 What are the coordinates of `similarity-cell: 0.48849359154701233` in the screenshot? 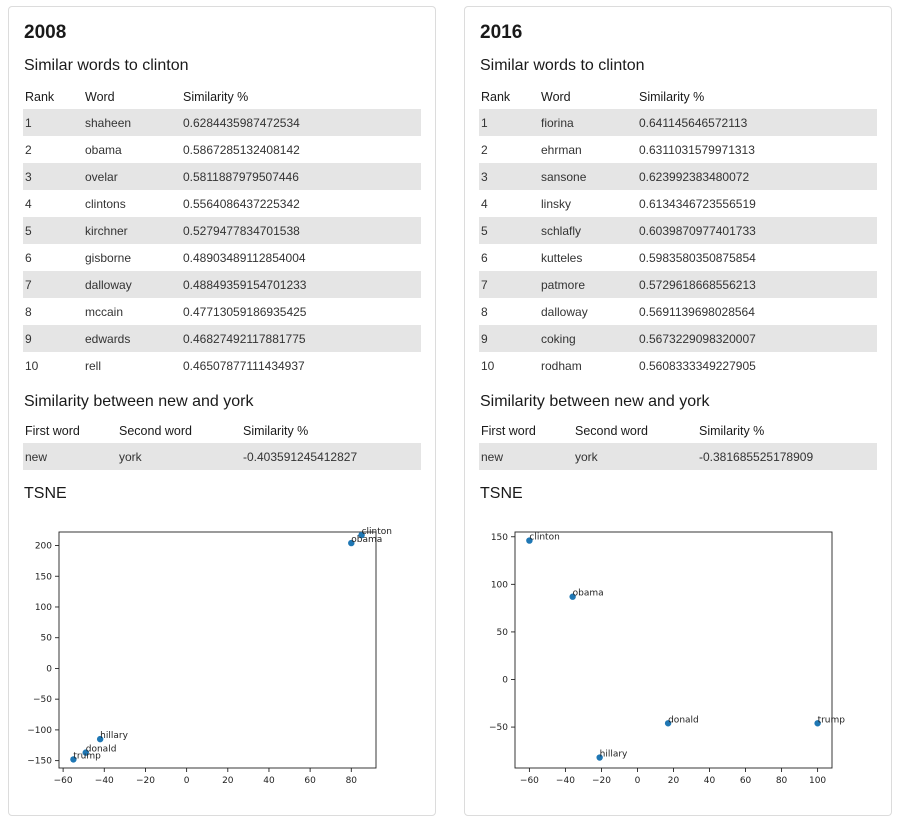 It's located at (301, 284).